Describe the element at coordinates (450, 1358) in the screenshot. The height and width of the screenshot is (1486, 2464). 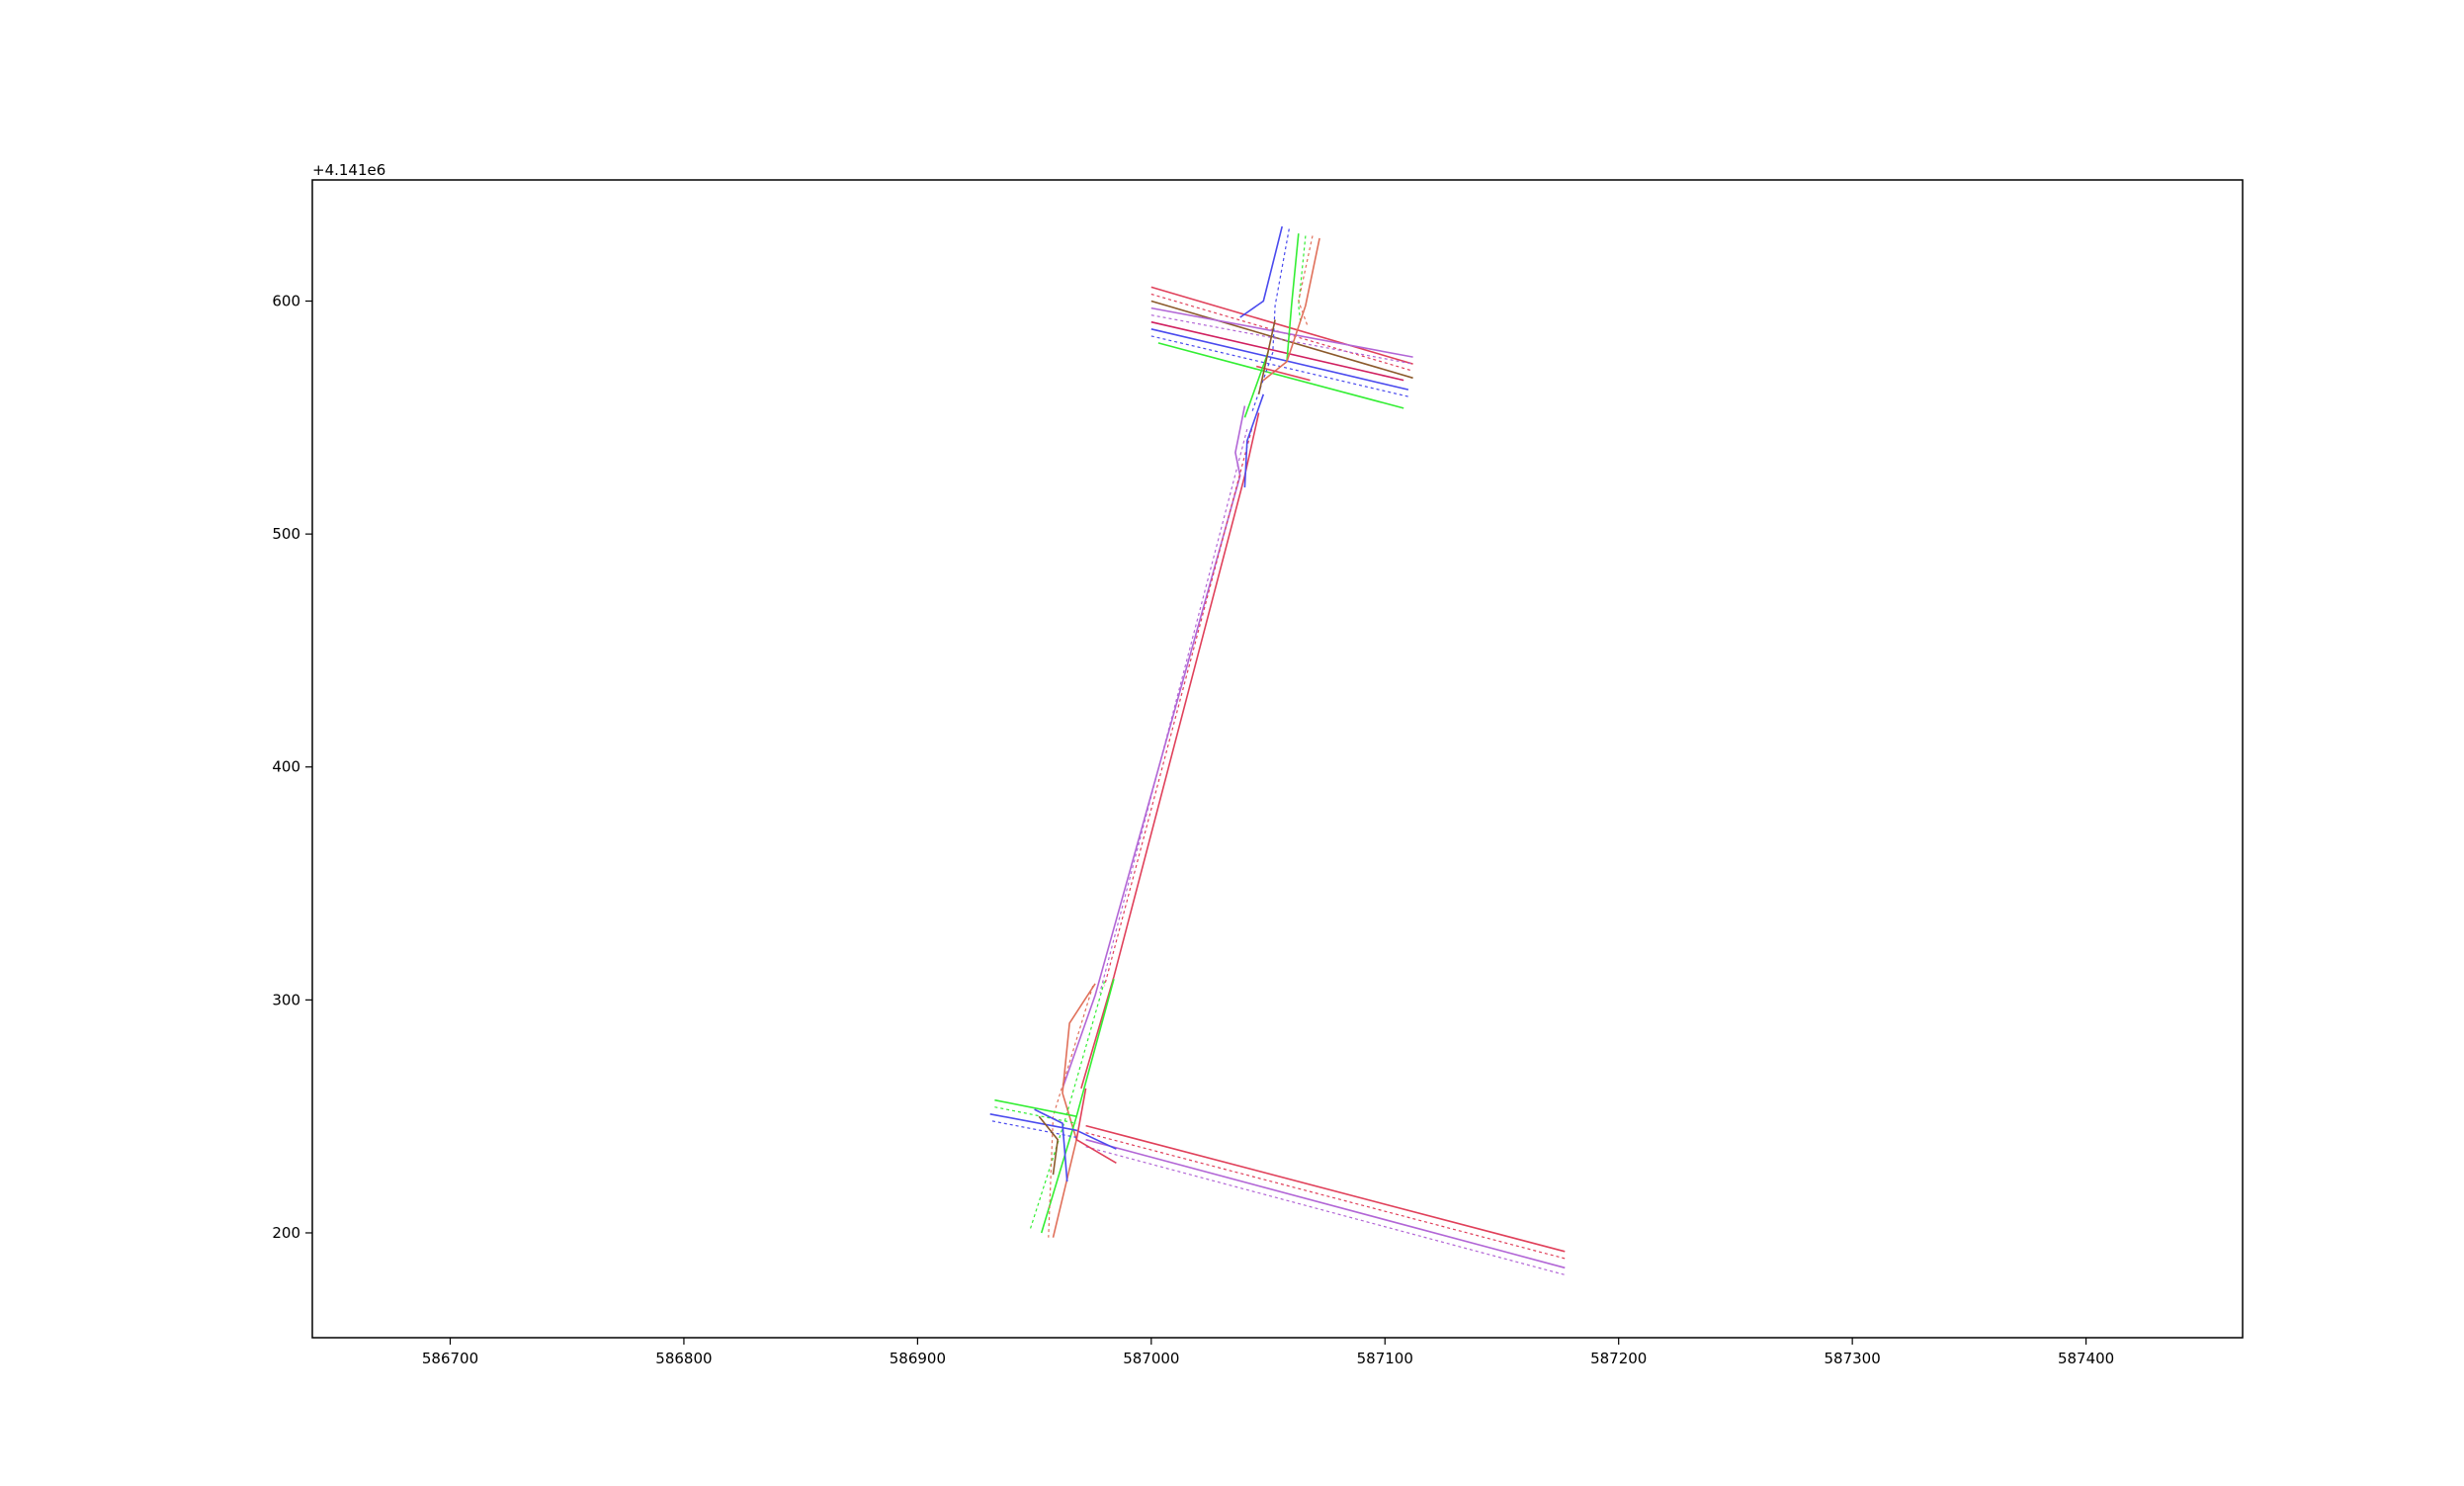
I see `x-tick-label: 586700` at that location.